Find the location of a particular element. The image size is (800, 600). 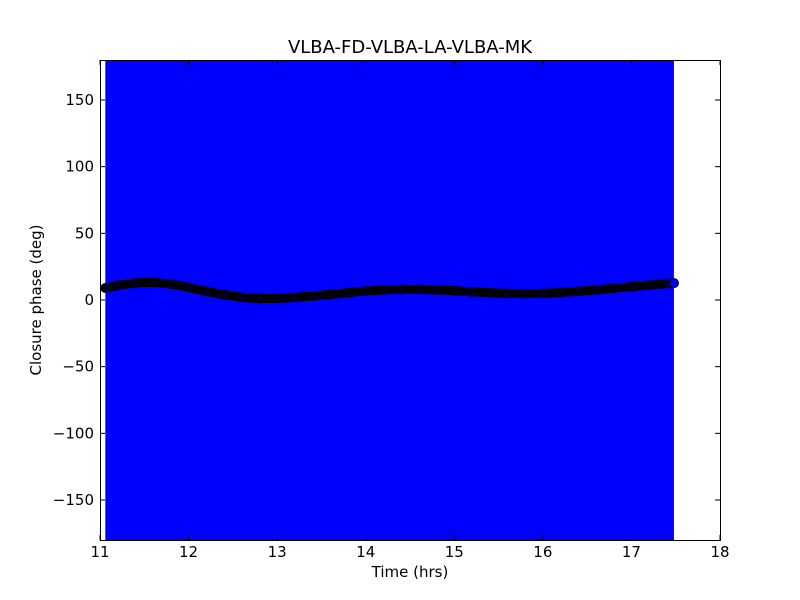

x-tick-label: 12 is located at coordinates (188, 552).